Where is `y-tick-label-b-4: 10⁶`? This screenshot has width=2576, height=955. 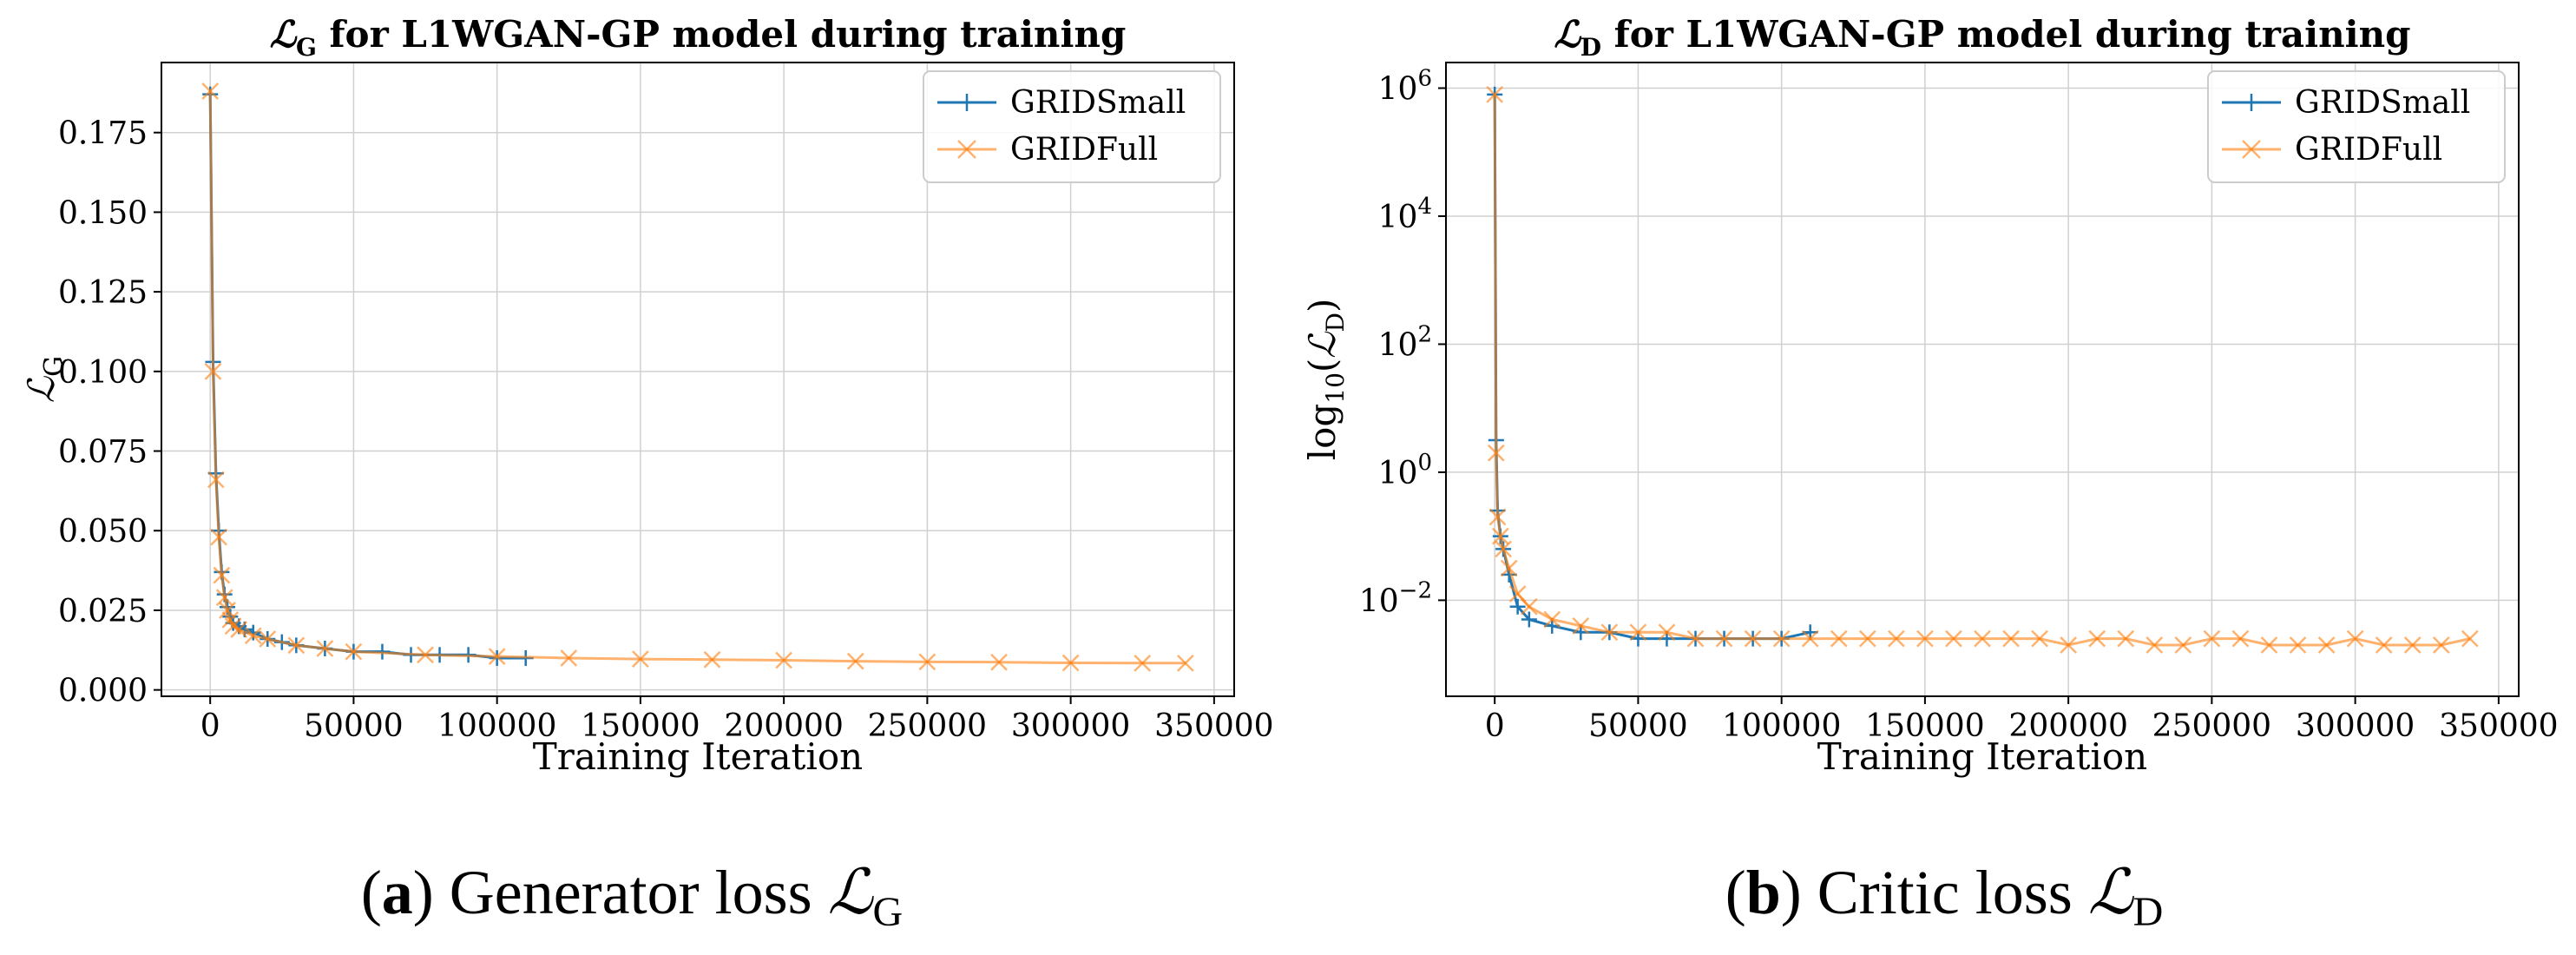
y-tick-label-b-4: 10⁶ is located at coordinates (1405, 86).